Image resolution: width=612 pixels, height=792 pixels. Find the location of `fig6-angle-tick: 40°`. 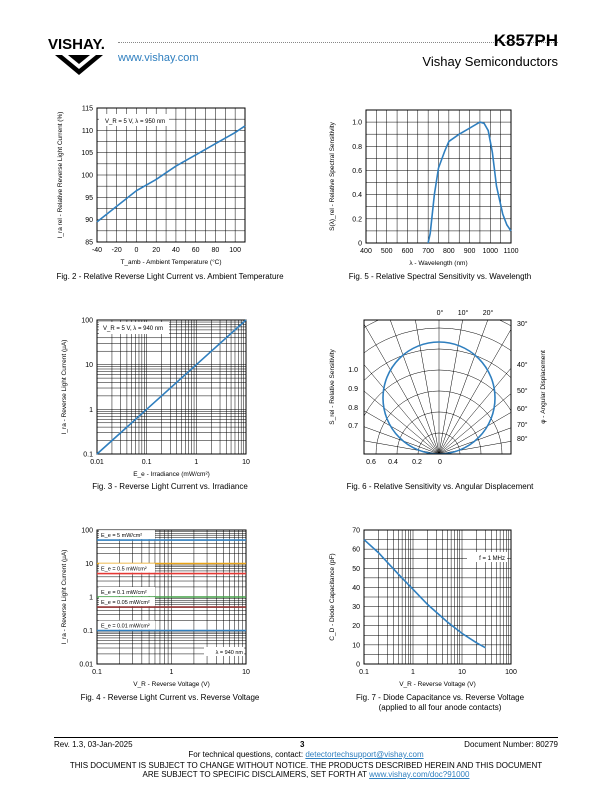

fig6-angle-tick: 40° is located at coordinates (522, 365).